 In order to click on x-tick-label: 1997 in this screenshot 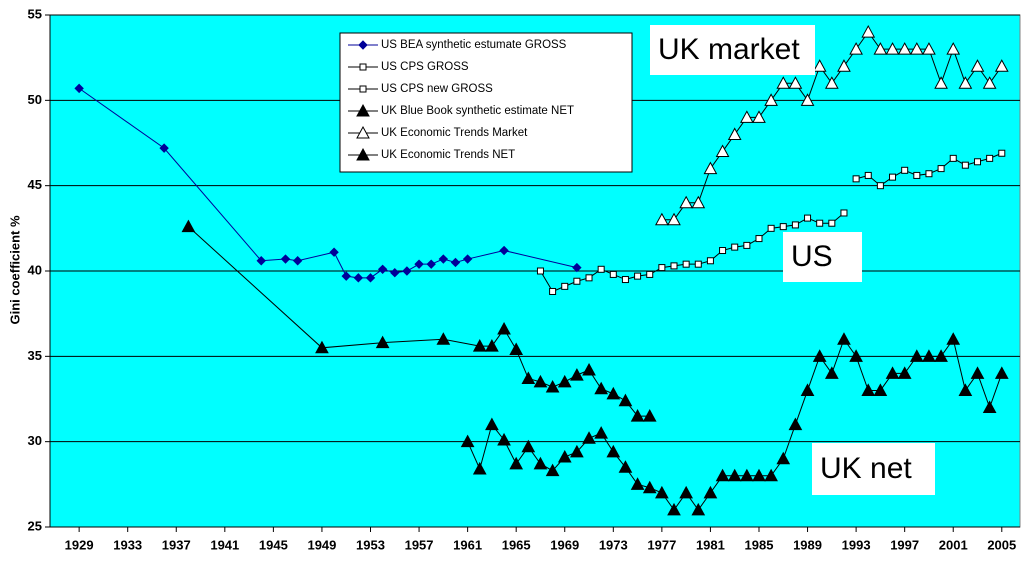, I will do `click(904, 544)`.